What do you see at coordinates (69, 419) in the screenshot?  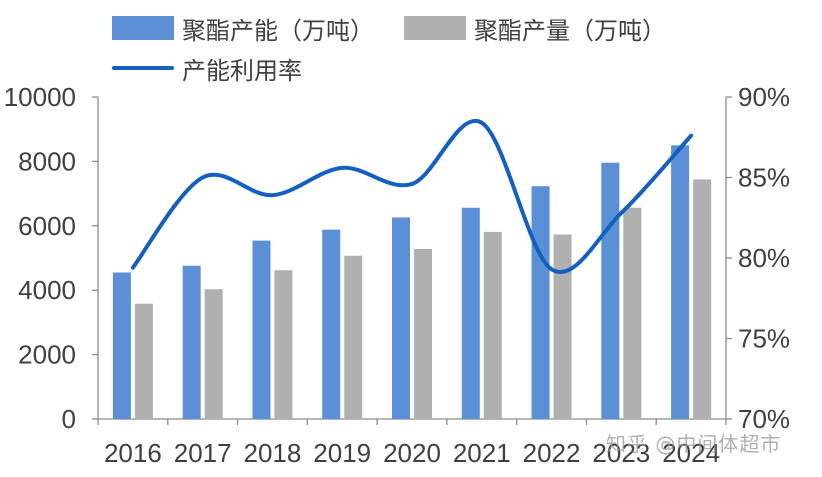 I see `left-tick-label: 0` at bounding box center [69, 419].